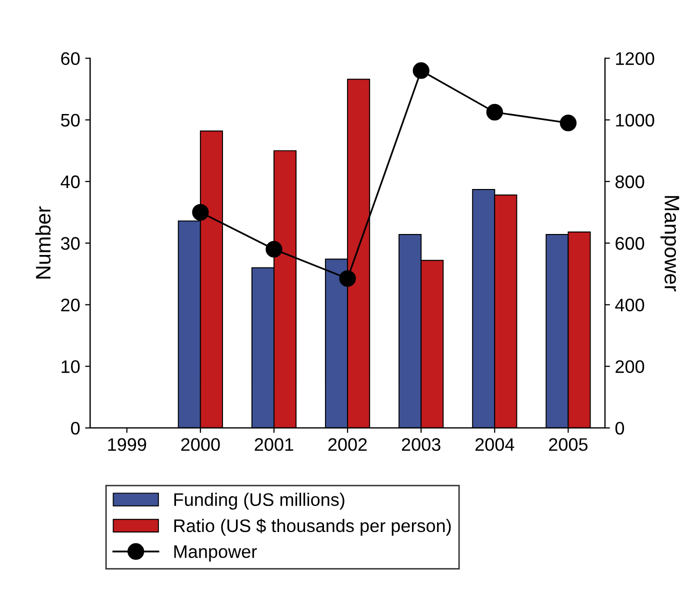  Describe the element at coordinates (274, 444) in the screenshot. I see `x-tick-label: 2001` at that location.